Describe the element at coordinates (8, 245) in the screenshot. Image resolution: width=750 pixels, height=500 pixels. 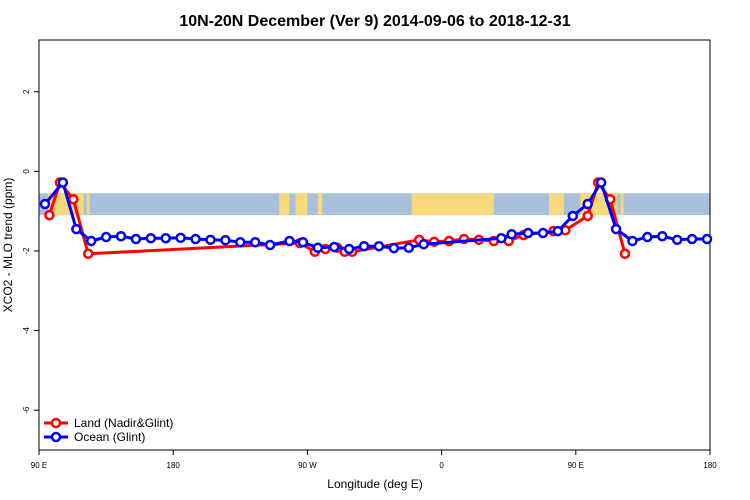
I see `y-axis-label: XCO2 - MLO trend (ppm)` at that location.